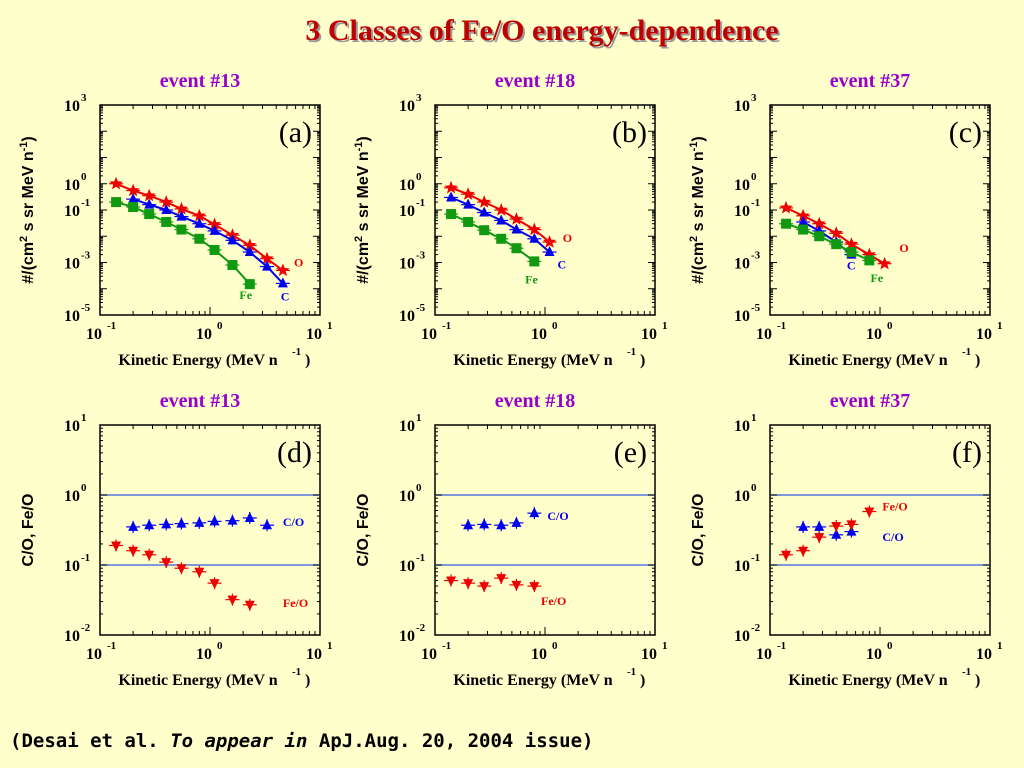 The width and height of the screenshot is (1024, 768). Describe the element at coordinates (631, 352) in the screenshot. I see `x-axis-label-exponent: -1` at that location.